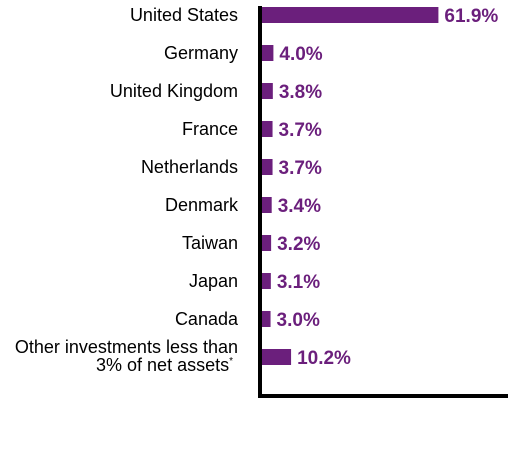 The image size is (528, 468). What do you see at coordinates (202, 205) in the screenshot?
I see `category-label: Denmark` at bounding box center [202, 205].